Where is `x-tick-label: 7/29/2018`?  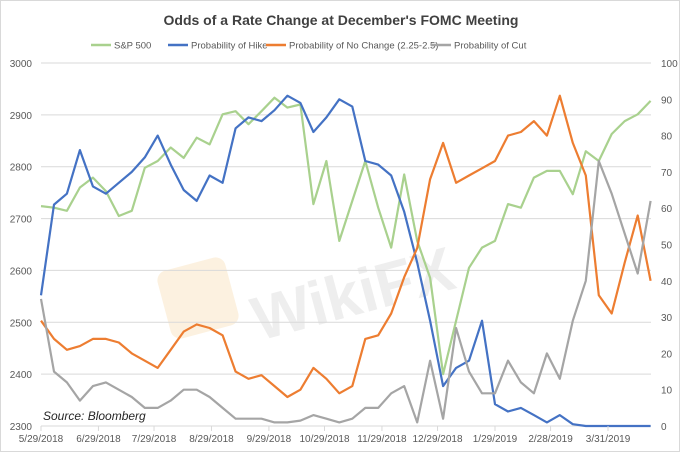
x-tick-label: 7/29/2018 is located at coordinates (154, 439).